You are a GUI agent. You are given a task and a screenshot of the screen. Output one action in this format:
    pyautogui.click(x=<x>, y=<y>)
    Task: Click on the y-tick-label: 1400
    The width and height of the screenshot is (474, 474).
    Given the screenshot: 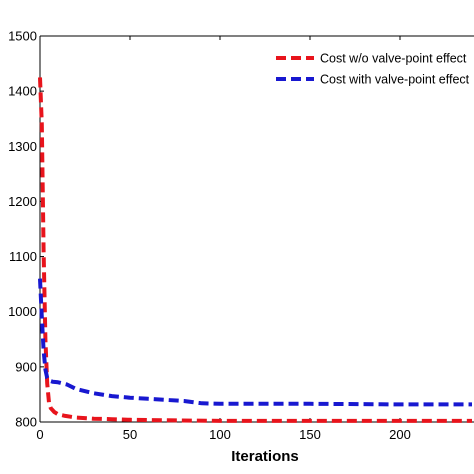 What is the action you would take?
    pyautogui.click(x=22, y=91)
    